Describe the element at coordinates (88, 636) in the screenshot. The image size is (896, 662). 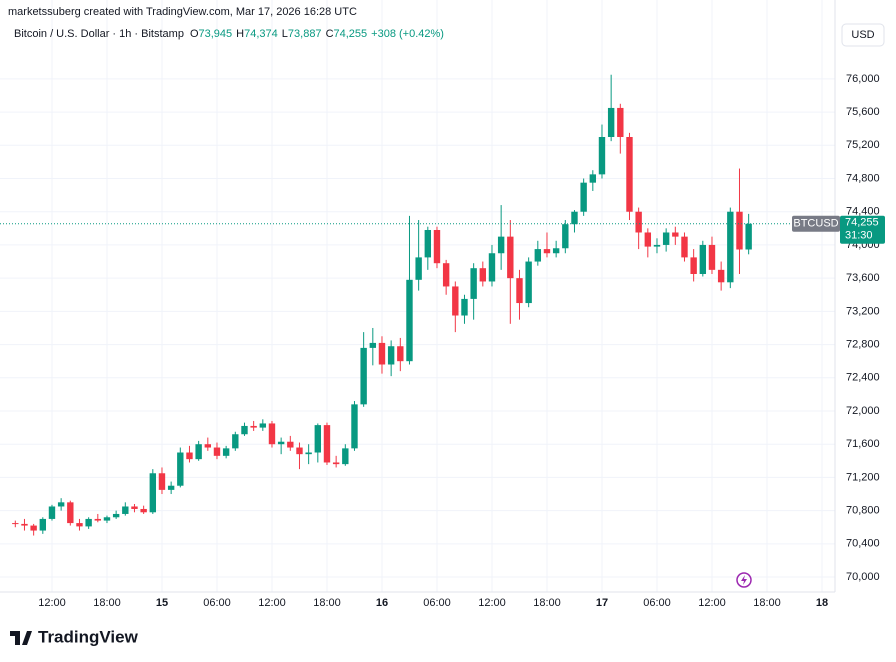
I see `watermark: TradingView` at that location.